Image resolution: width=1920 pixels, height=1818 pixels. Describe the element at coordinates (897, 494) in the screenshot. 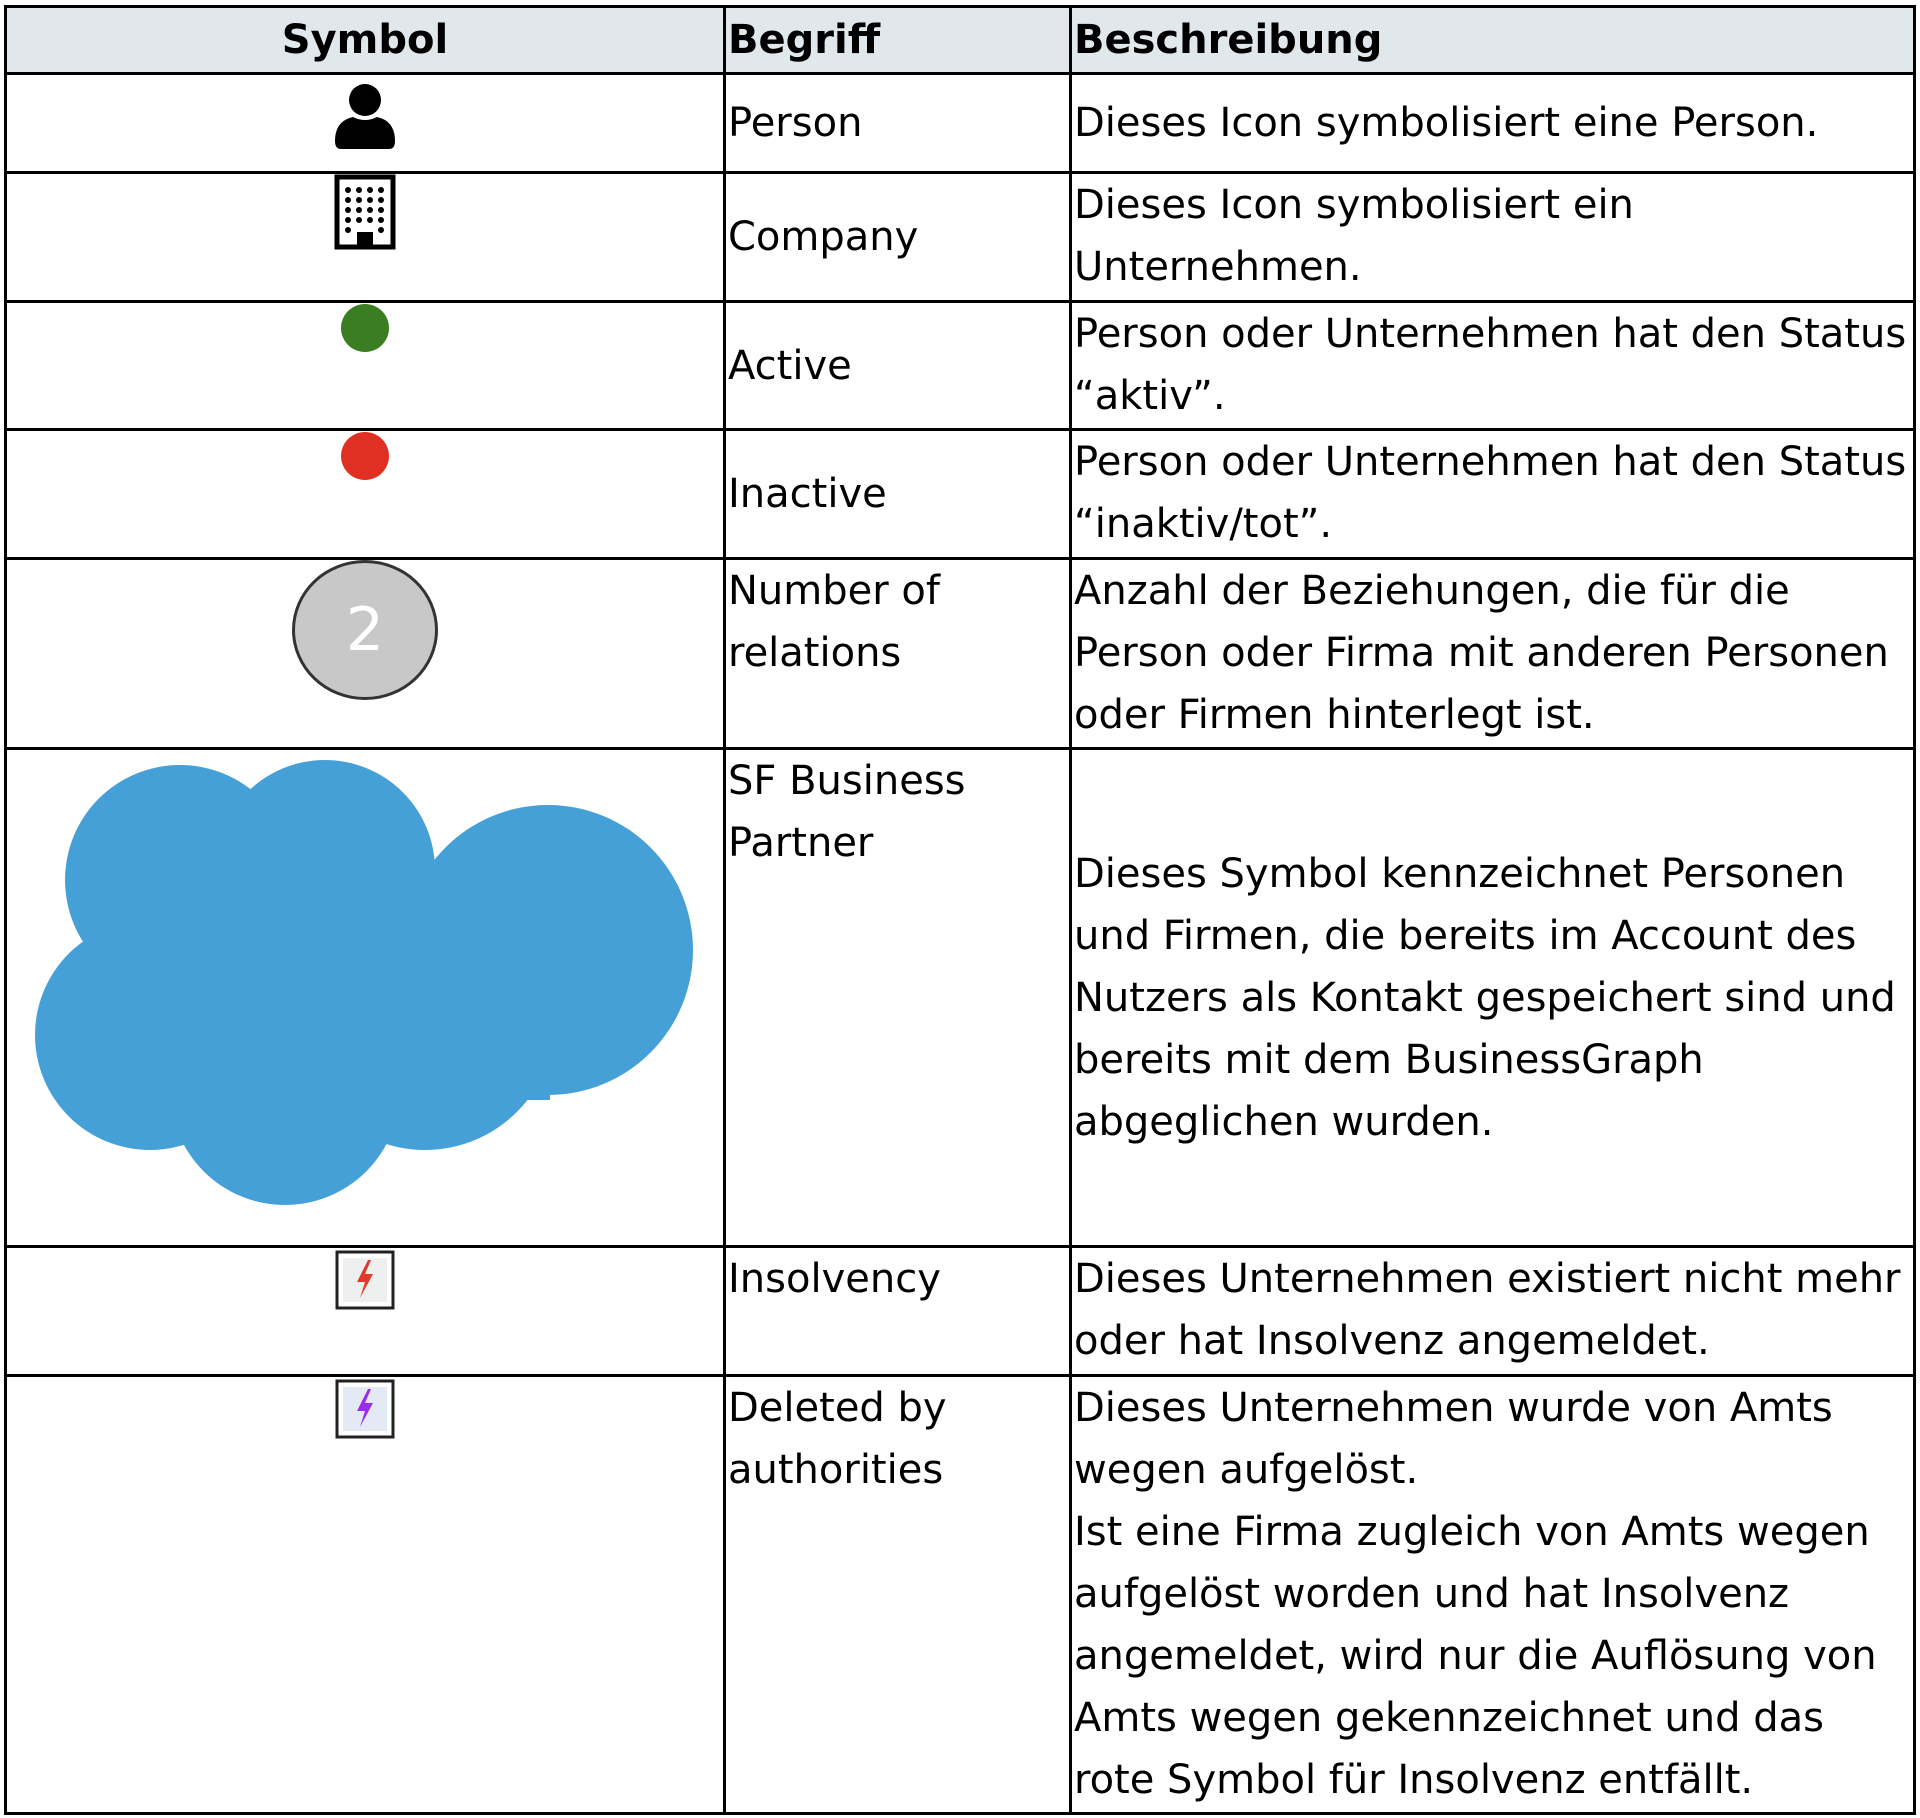

I see `term-cell: Inactive` at that location.